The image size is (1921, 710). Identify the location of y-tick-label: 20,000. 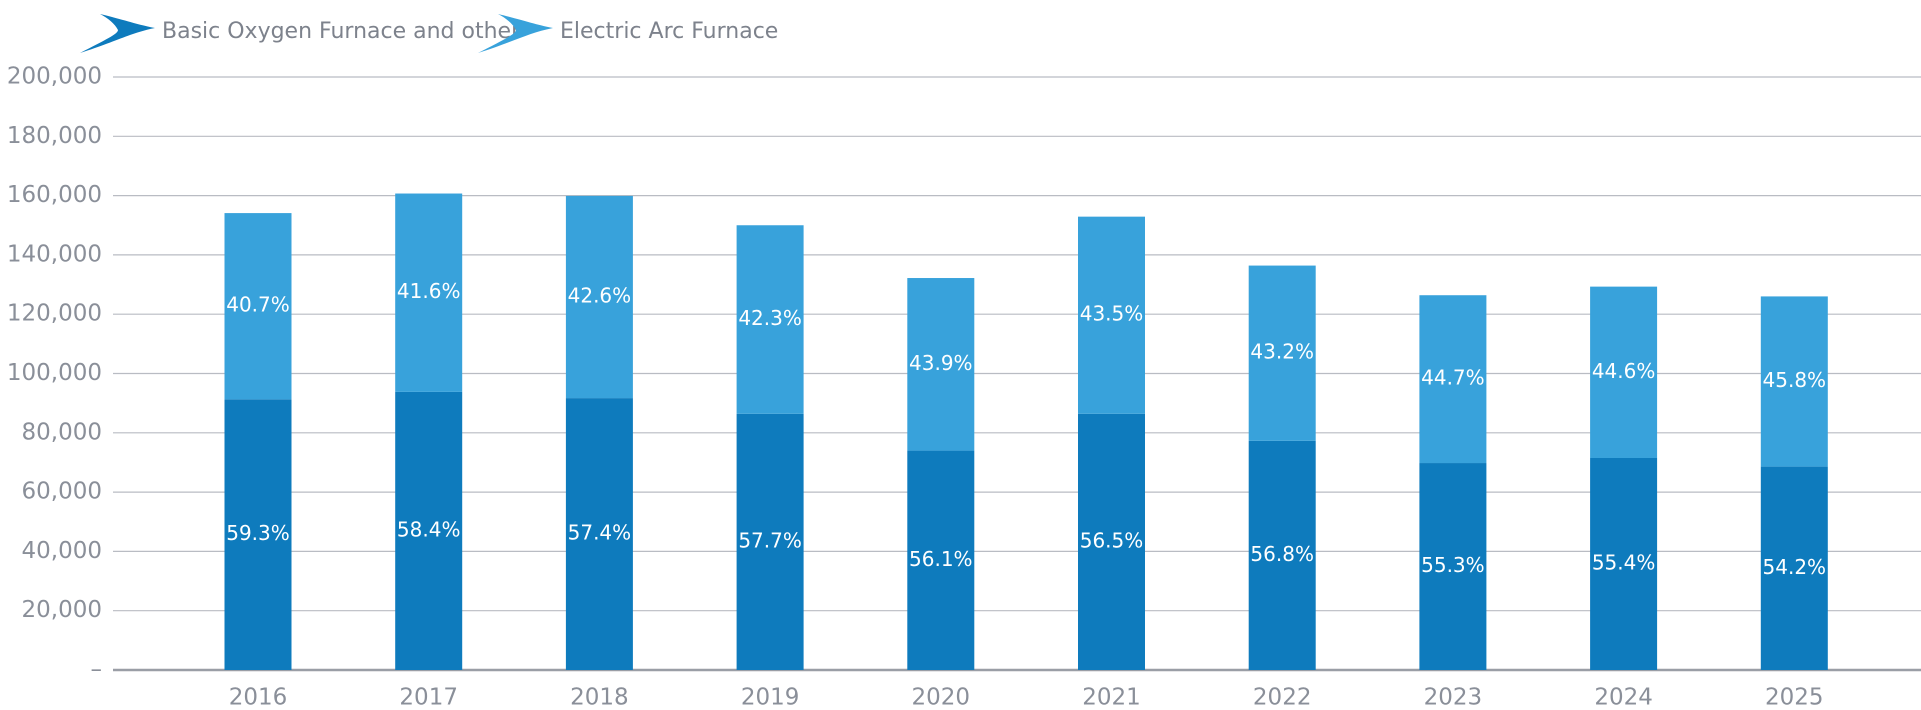
(62, 610).